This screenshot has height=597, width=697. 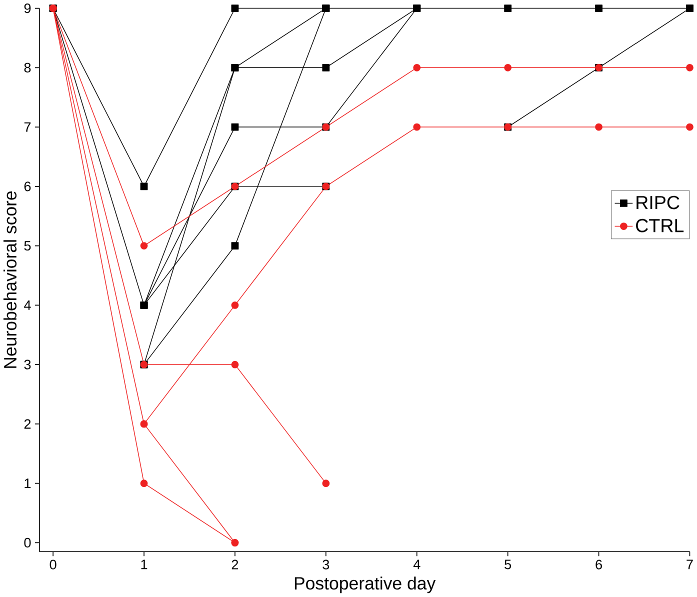 I want to click on x-tick-label: 1, so click(x=144, y=565).